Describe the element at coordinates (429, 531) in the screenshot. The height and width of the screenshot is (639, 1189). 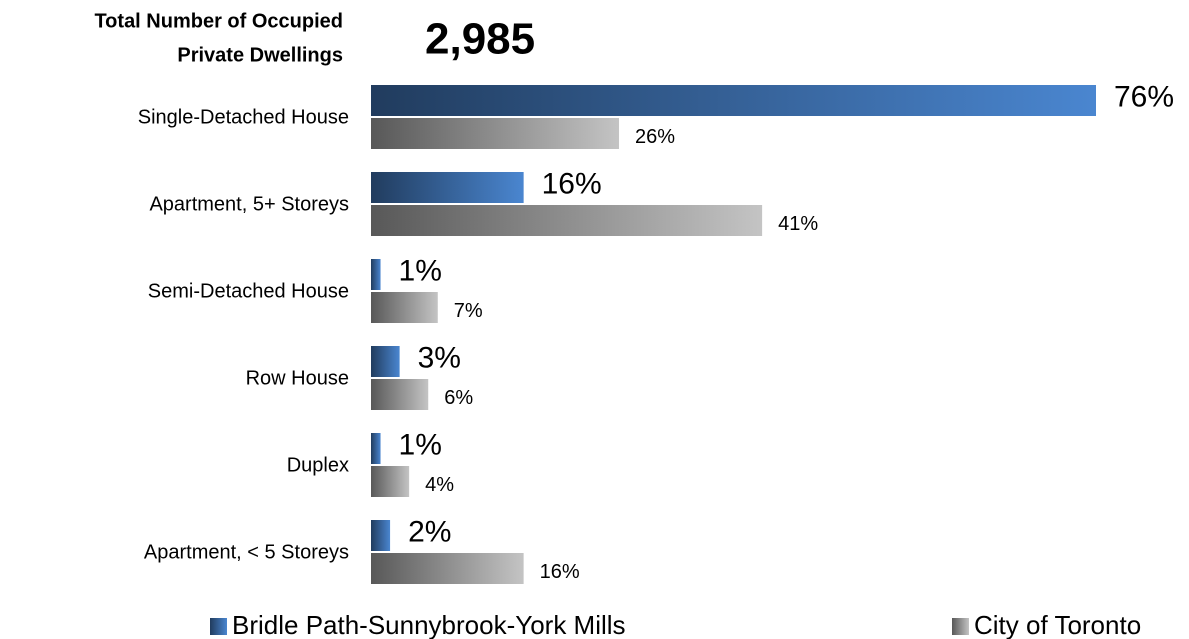
I see `value-label: 2%` at that location.